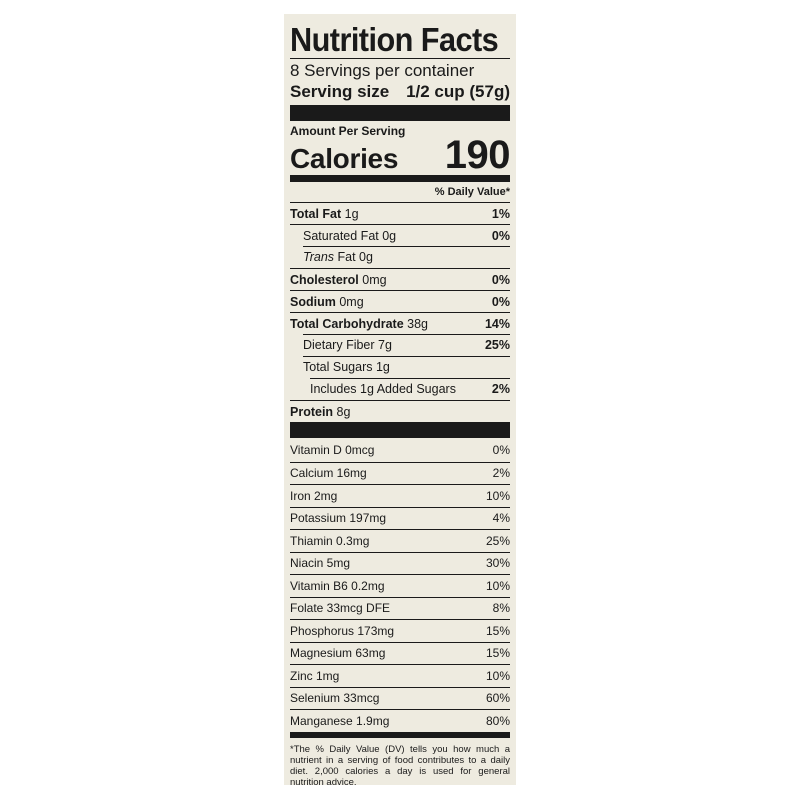 Image resolution: width=800 pixels, height=800 pixels. What do you see at coordinates (341, 235) in the screenshot?
I see `nutrient-name: Saturated Fat` at bounding box center [341, 235].